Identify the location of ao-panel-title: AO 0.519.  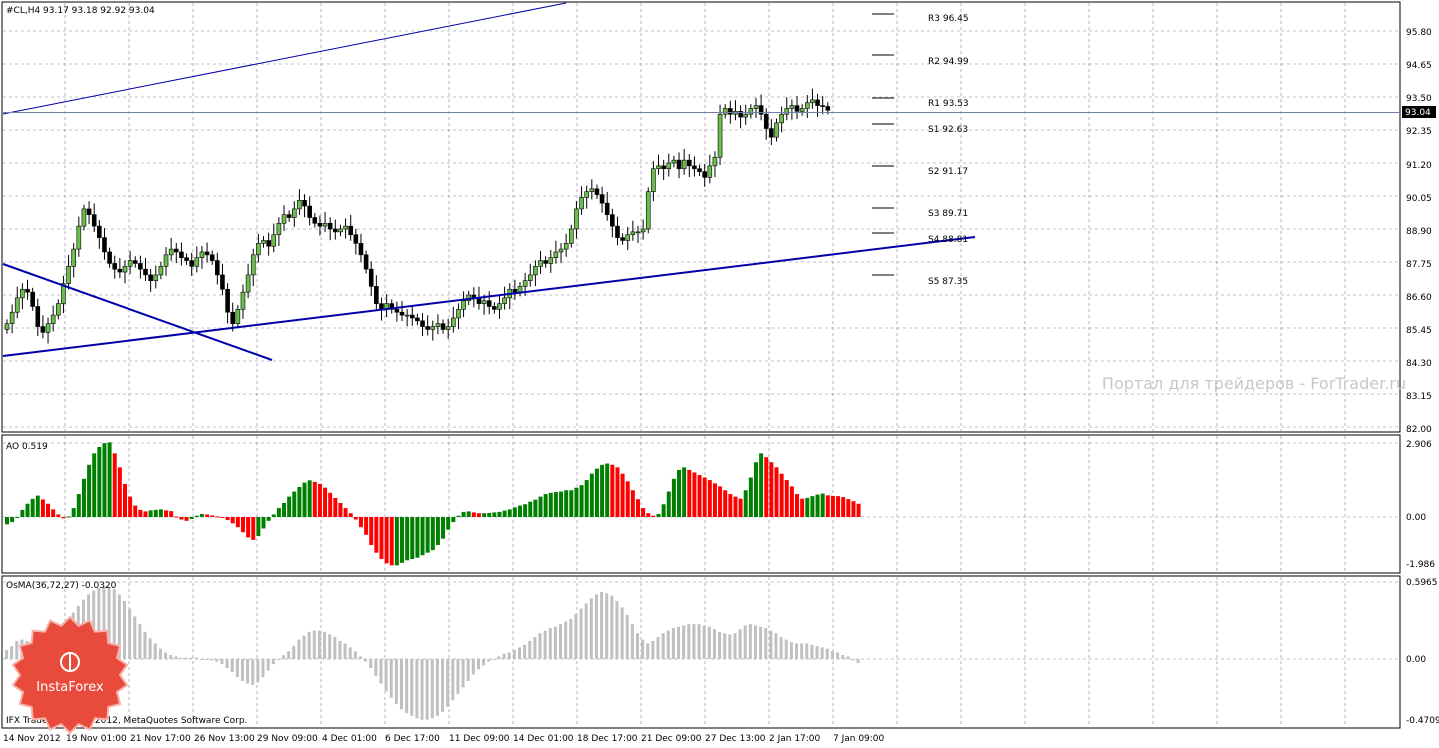
(27, 447).